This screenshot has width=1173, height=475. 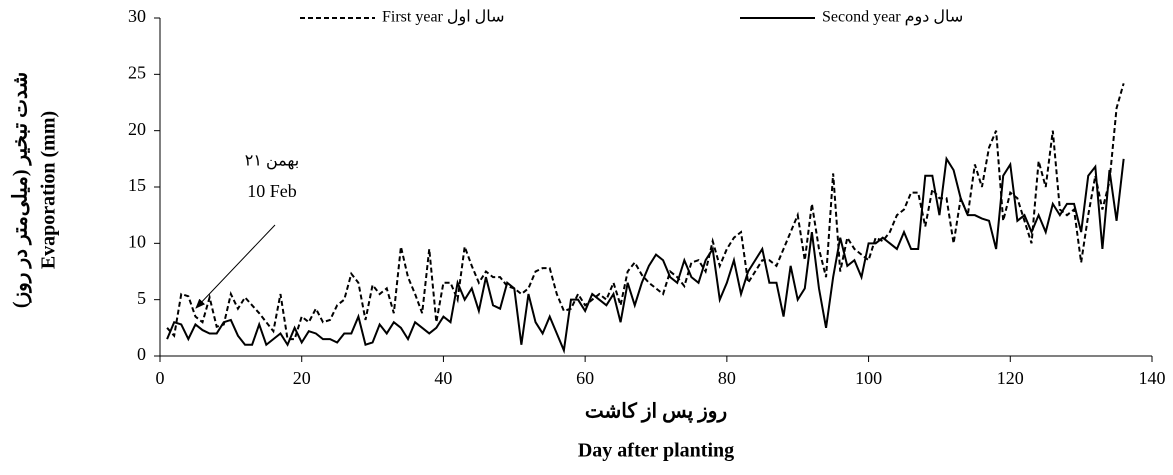 What do you see at coordinates (137, 185) in the screenshot?
I see `y-tick-label: 15` at bounding box center [137, 185].